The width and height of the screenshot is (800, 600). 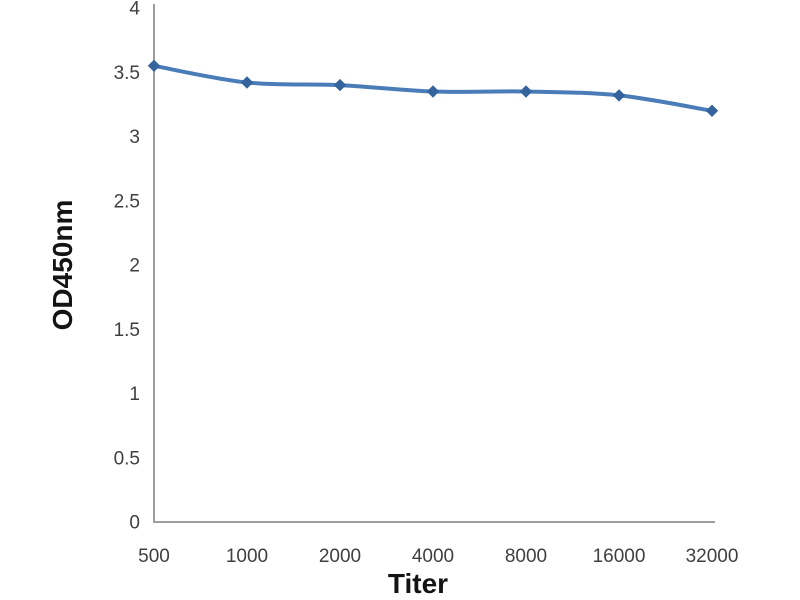 What do you see at coordinates (127, 330) in the screenshot?
I see `y-tick-label: 1.5` at bounding box center [127, 330].